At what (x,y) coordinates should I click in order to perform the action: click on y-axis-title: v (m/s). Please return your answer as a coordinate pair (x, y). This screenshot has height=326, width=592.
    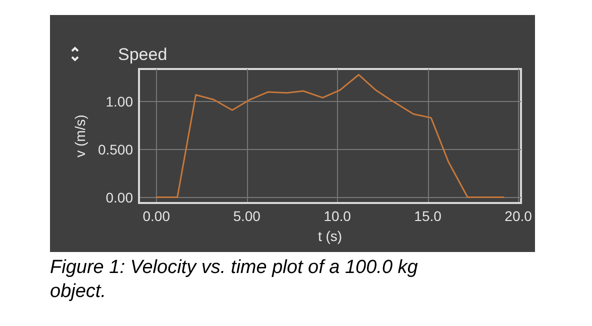
    Looking at the image, I should click on (80, 136).